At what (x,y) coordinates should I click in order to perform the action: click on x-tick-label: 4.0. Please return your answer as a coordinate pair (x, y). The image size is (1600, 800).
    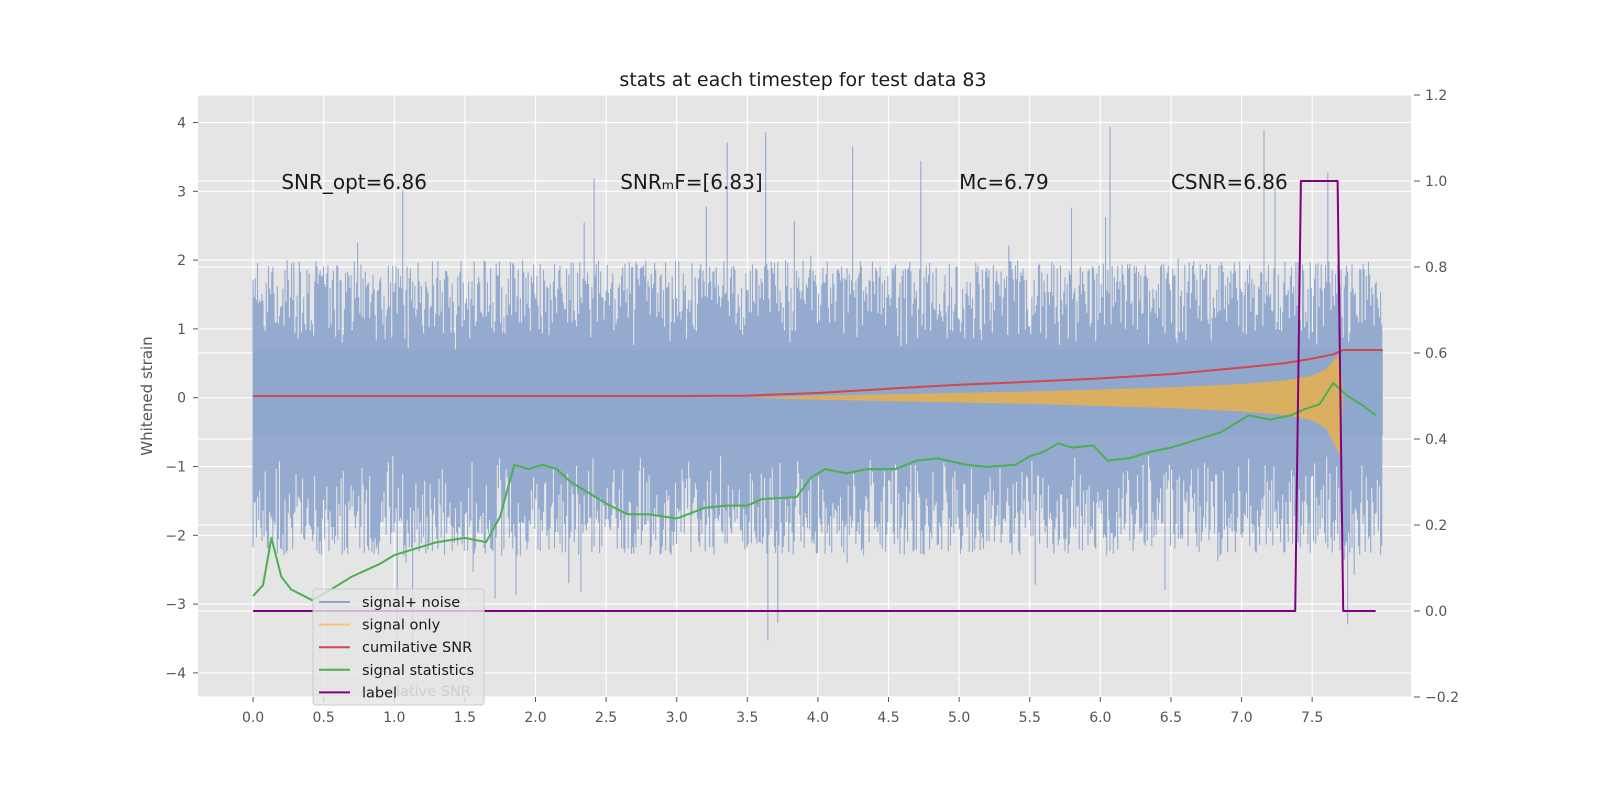
    Looking at the image, I should click on (818, 718).